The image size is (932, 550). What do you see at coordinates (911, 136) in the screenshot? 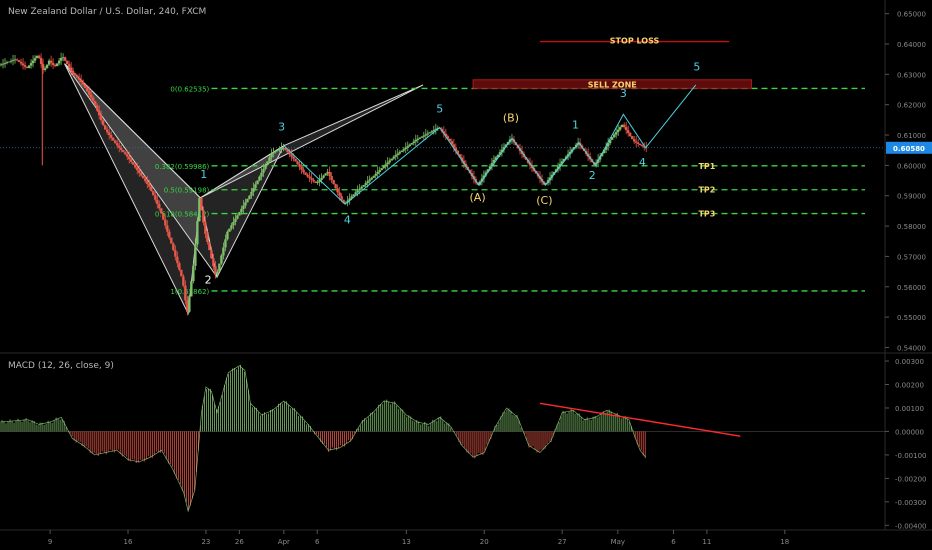
I see `price-tick-label: 0.61000` at bounding box center [911, 136].